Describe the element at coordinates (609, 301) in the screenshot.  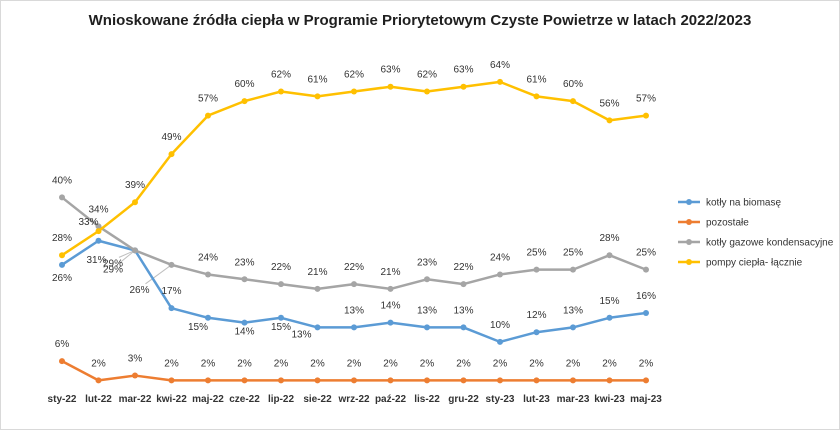
I see `data-label: 15%` at that location.